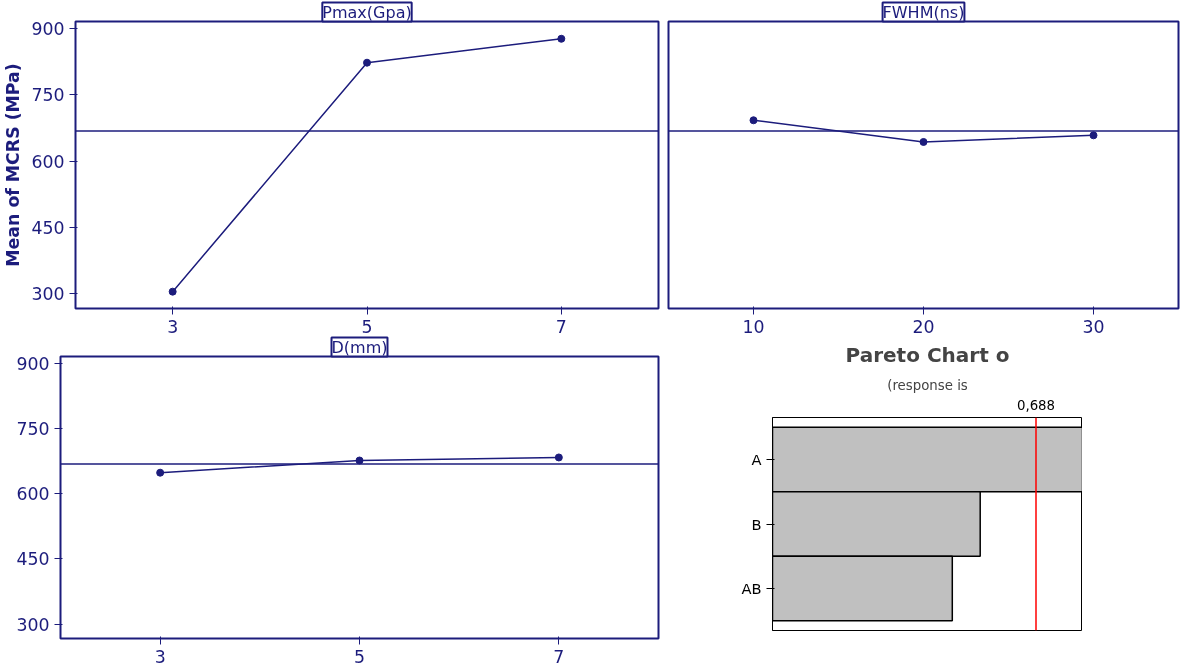 This screenshot has width=1186, height=671. I want to click on chart-subtitle: (response is, so click(927, 385).